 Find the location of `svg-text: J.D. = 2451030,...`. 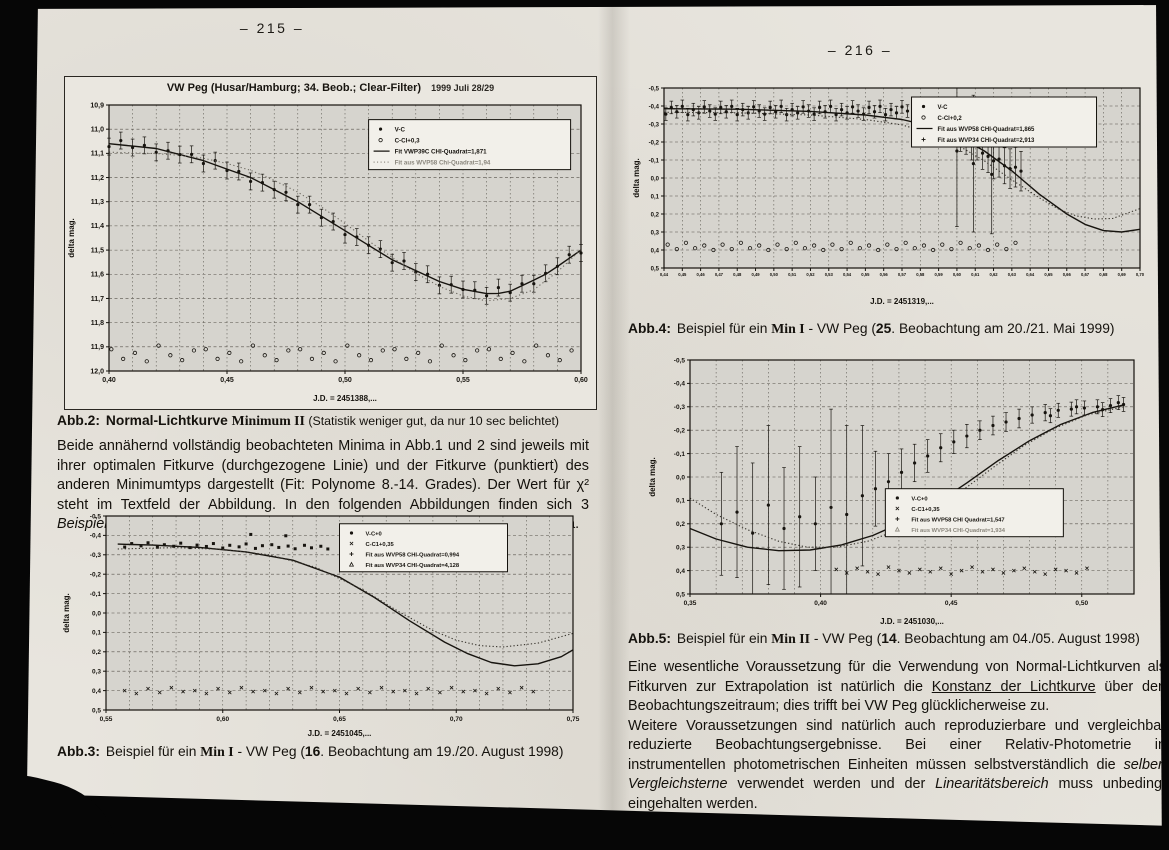

svg-text: J.D. = 2451030,... is located at coordinates (912, 621).